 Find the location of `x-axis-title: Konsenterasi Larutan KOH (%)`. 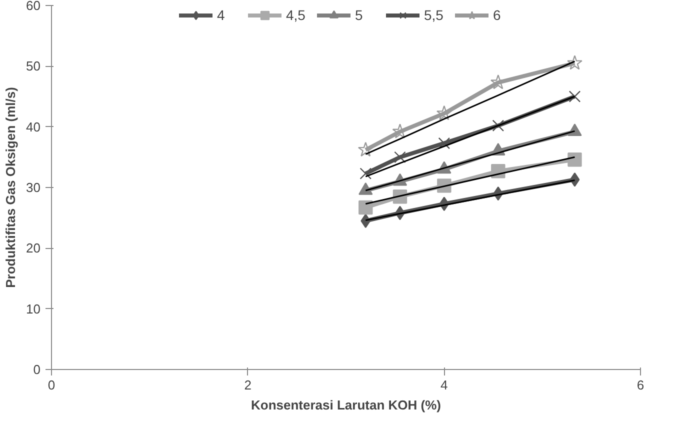

x-axis-title: Konsenterasi Larutan KOH (%) is located at coordinates (346, 405).